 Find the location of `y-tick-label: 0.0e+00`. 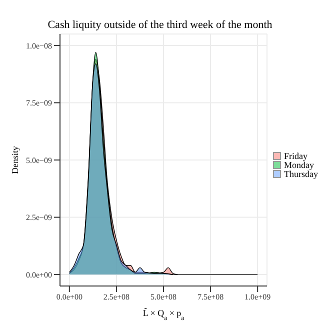

y-tick-label: 0.0e+00 is located at coordinates (39, 275).